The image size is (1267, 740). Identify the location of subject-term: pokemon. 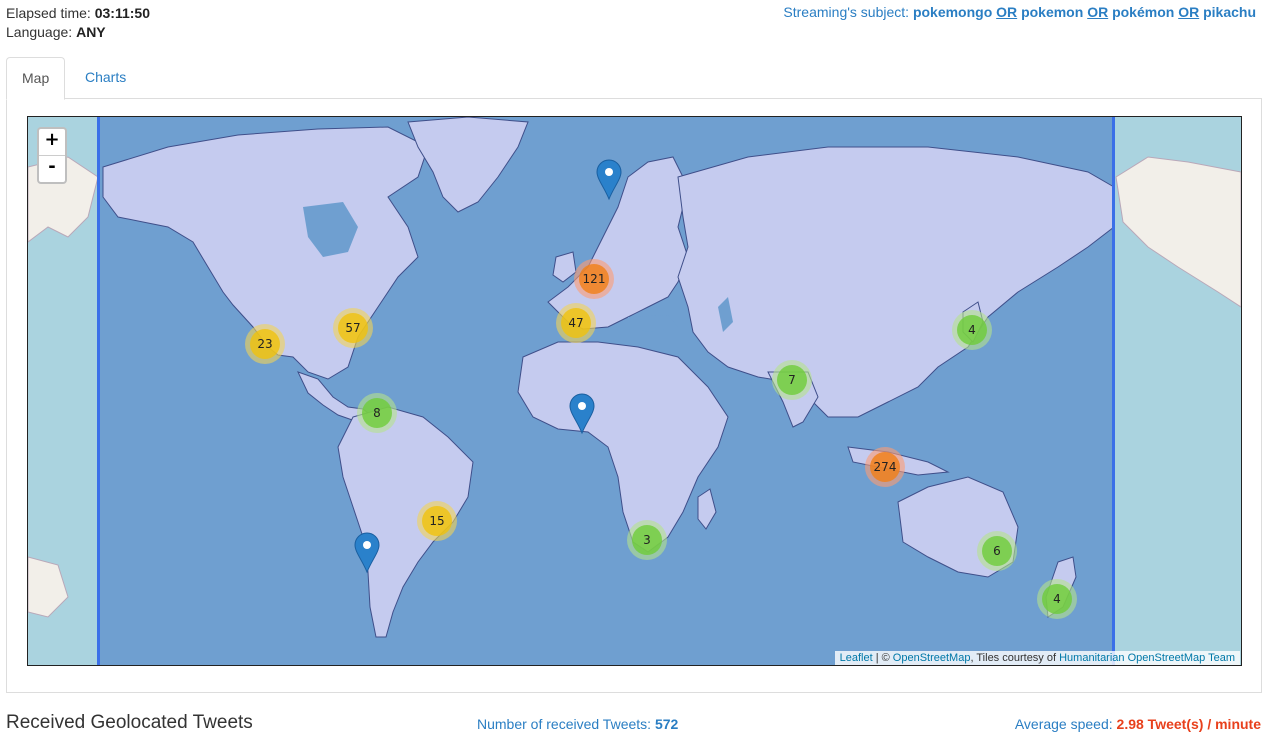
(1052, 12).